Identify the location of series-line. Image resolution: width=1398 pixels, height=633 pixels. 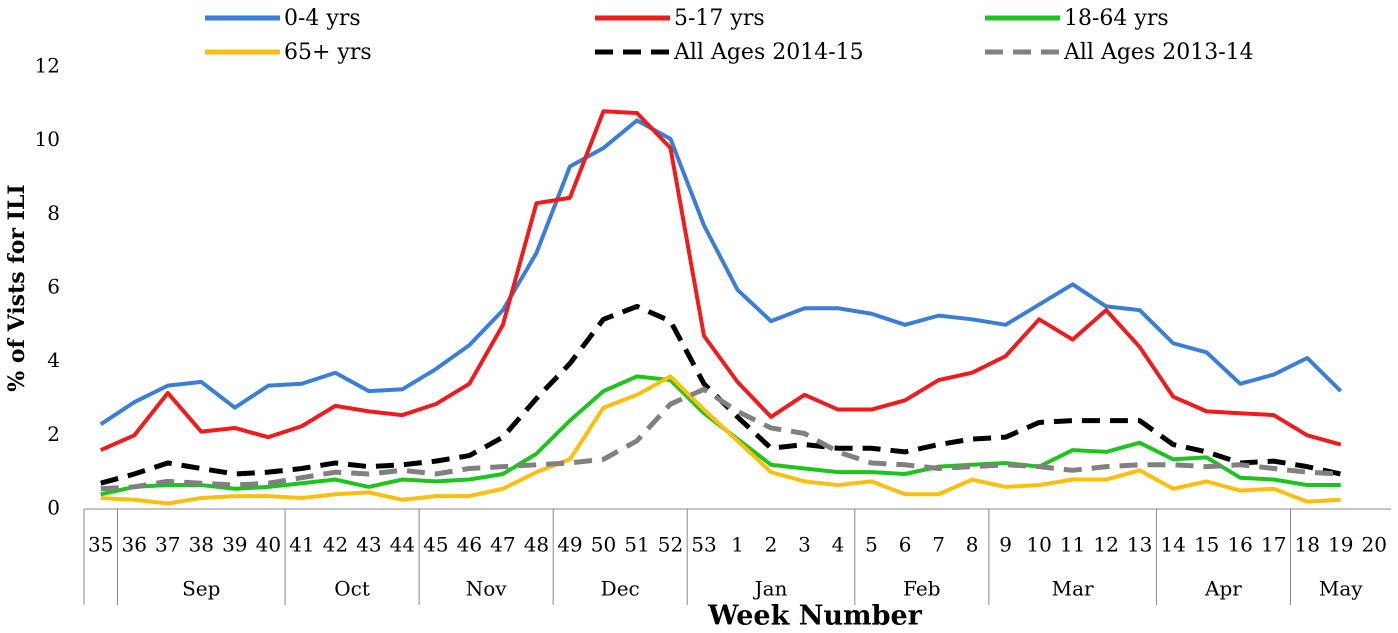
(720, 439).